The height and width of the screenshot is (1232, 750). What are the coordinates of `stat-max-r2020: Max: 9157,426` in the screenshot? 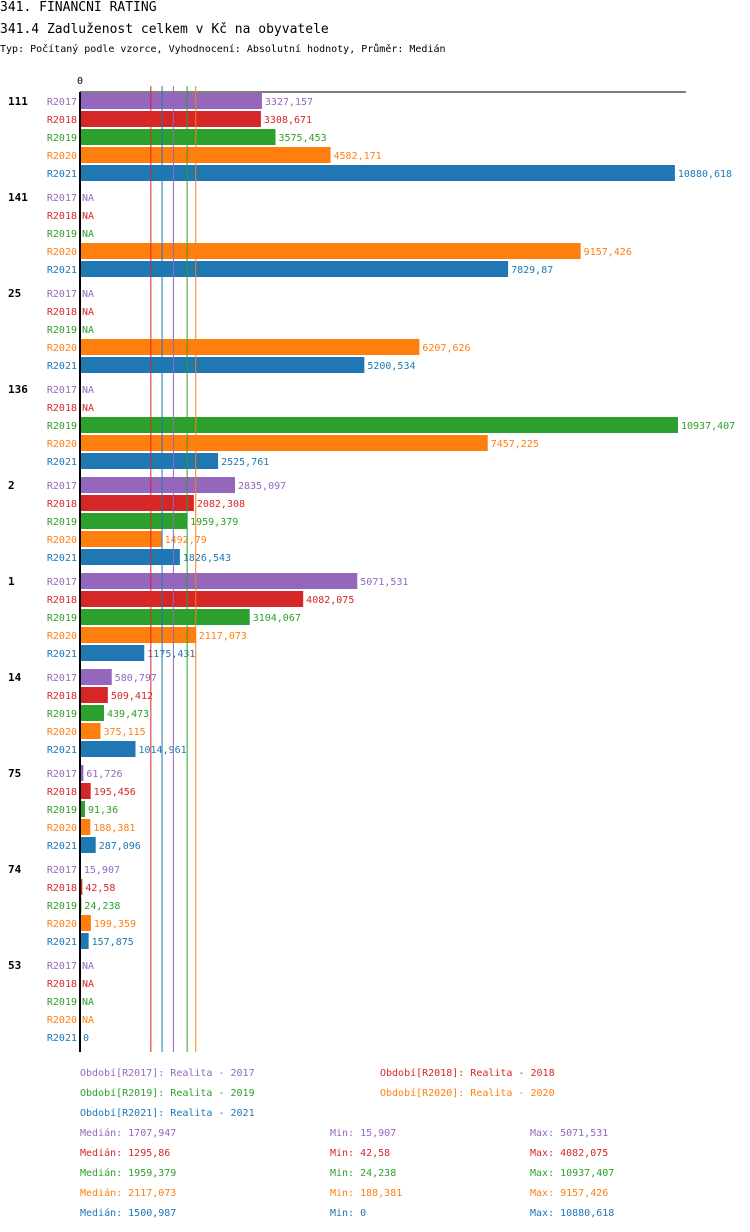 It's located at (569, 1193).